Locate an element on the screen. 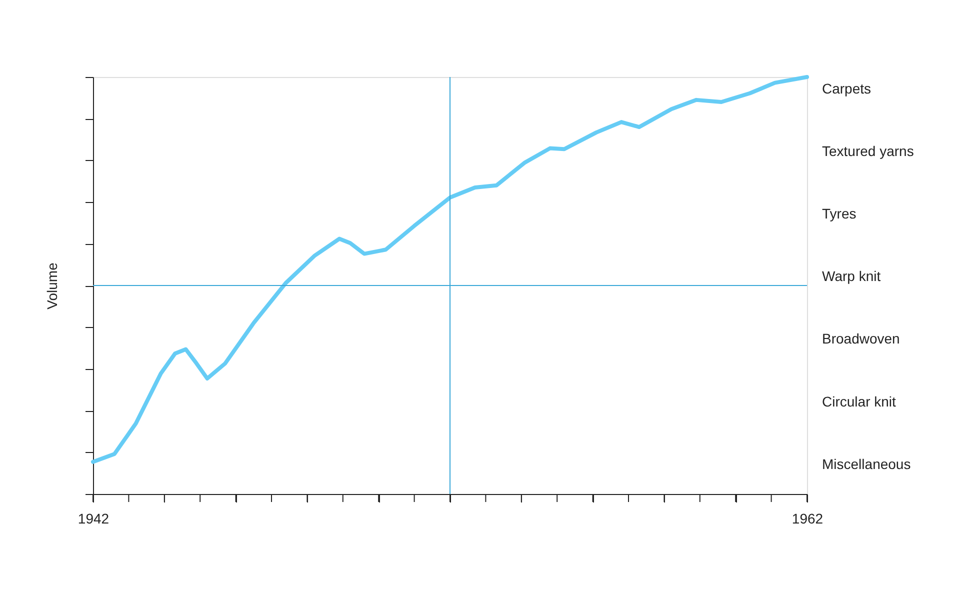 The image size is (975, 614). text: Tyres is located at coordinates (839, 214).